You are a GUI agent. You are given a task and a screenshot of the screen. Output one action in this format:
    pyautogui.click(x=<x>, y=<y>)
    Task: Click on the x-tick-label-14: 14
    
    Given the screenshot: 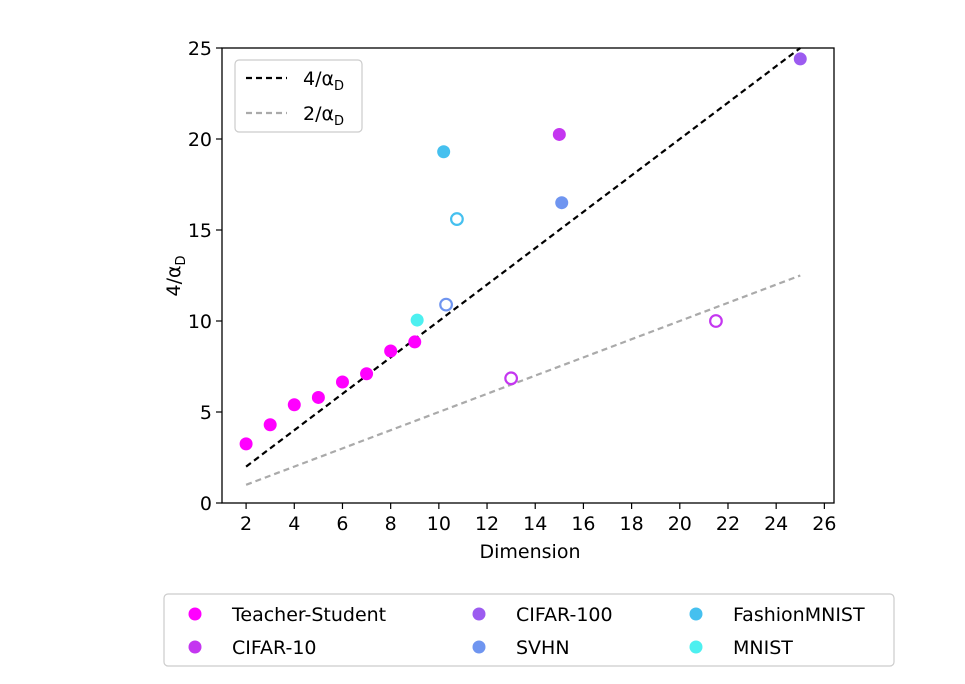 What is the action you would take?
    pyautogui.click(x=535, y=524)
    